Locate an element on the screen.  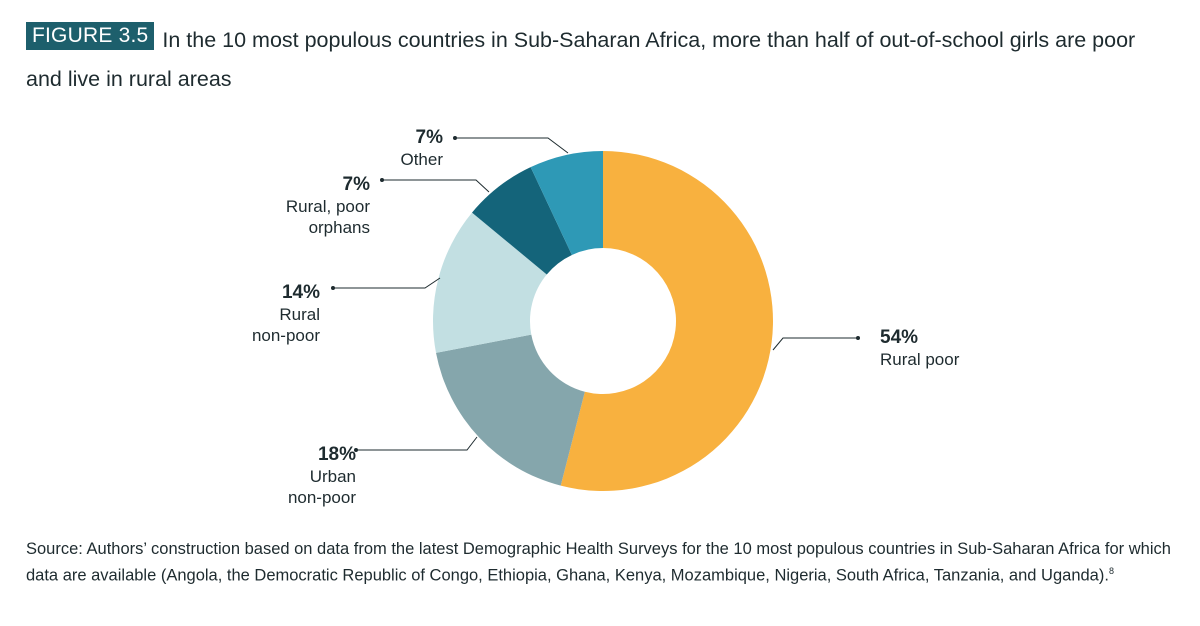
data-label-category: Urban is located at coordinates (333, 476).